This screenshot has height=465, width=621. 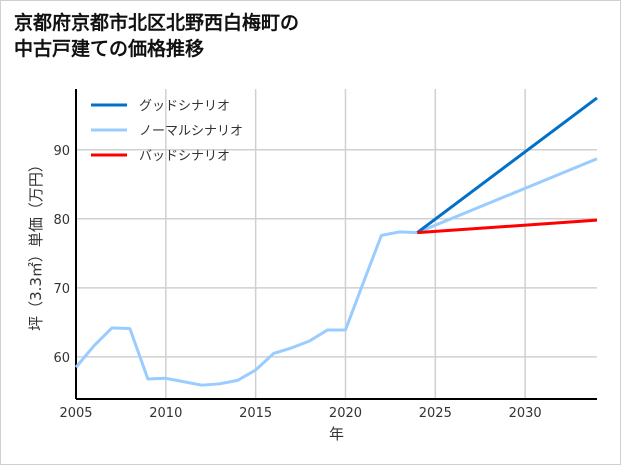 I want to click on x-tick-label: 2005, so click(x=75, y=413).